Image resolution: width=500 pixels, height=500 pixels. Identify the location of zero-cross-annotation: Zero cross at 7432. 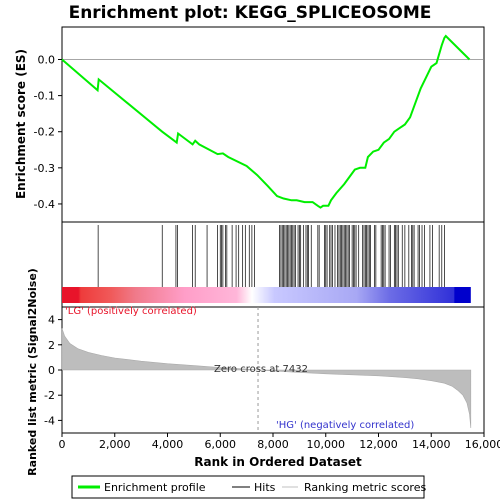
(261, 369).